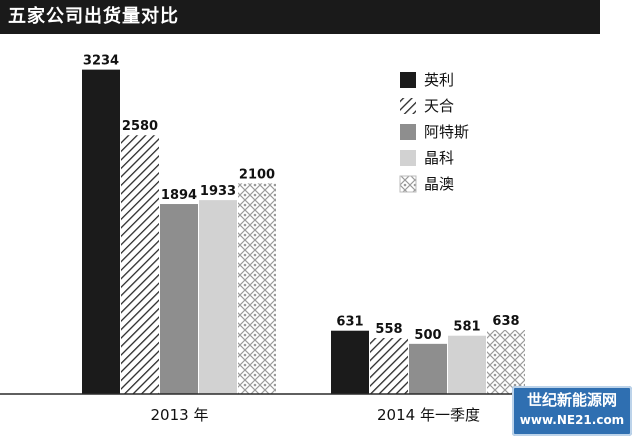 This screenshot has height=443, width=638. Describe the element at coordinates (101, 61) in the screenshot. I see `data-label: 3234` at that location.